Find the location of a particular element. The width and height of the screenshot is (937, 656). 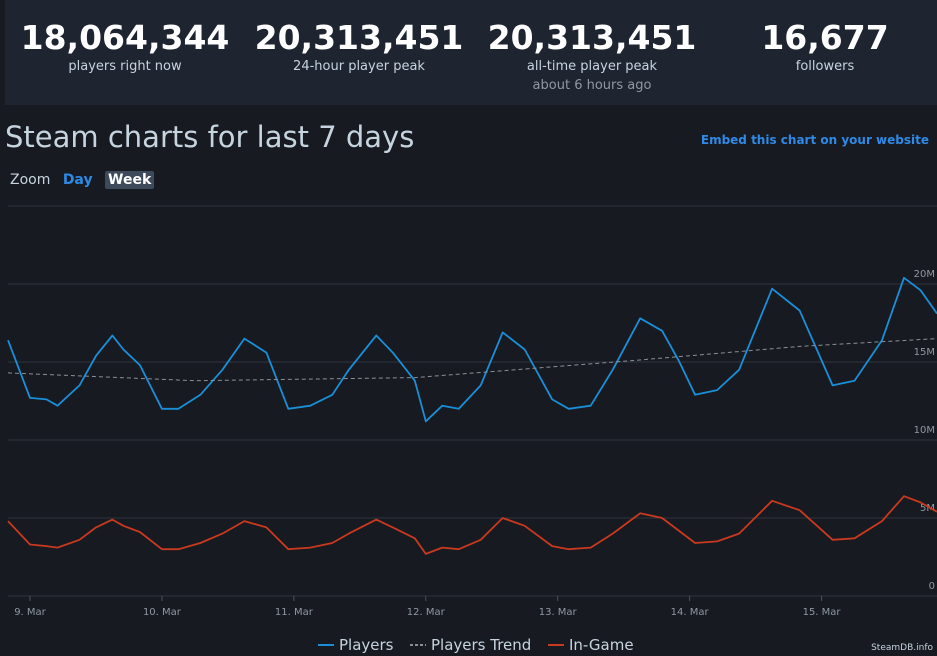

zoom-controls: Zoom Day Week is located at coordinates (86, 180).